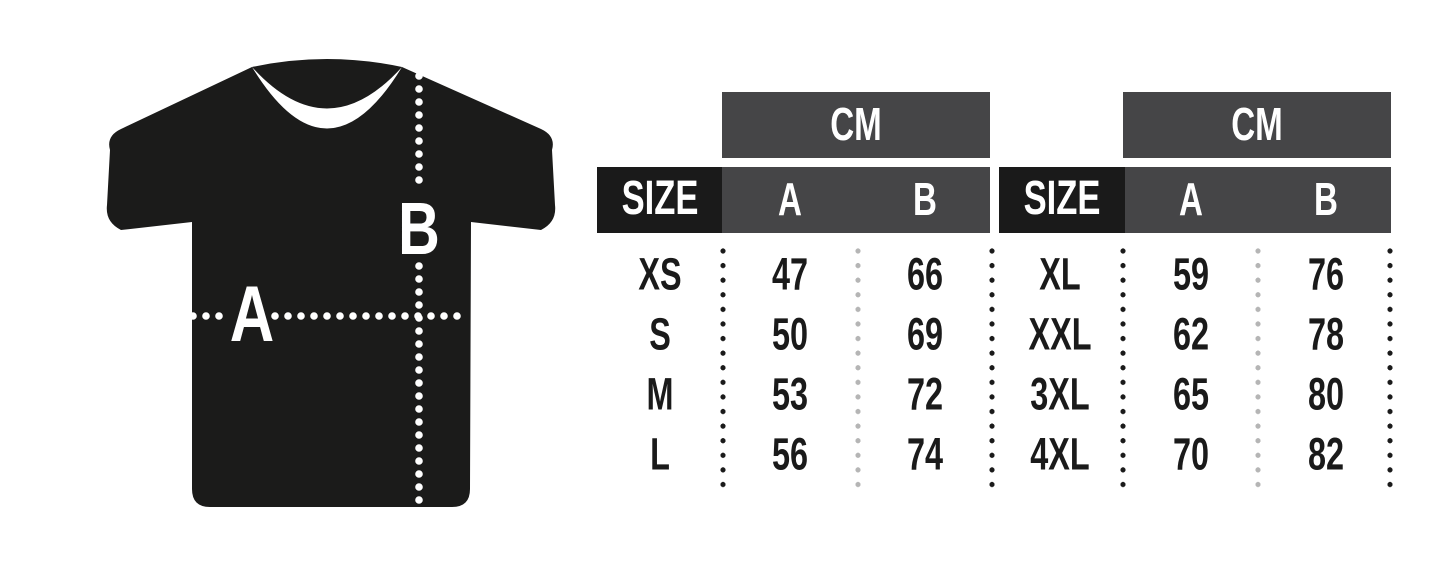 The image size is (1450, 574). What do you see at coordinates (856, 200) in the screenshot?
I see `t1-ab-header-box` at bounding box center [856, 200].